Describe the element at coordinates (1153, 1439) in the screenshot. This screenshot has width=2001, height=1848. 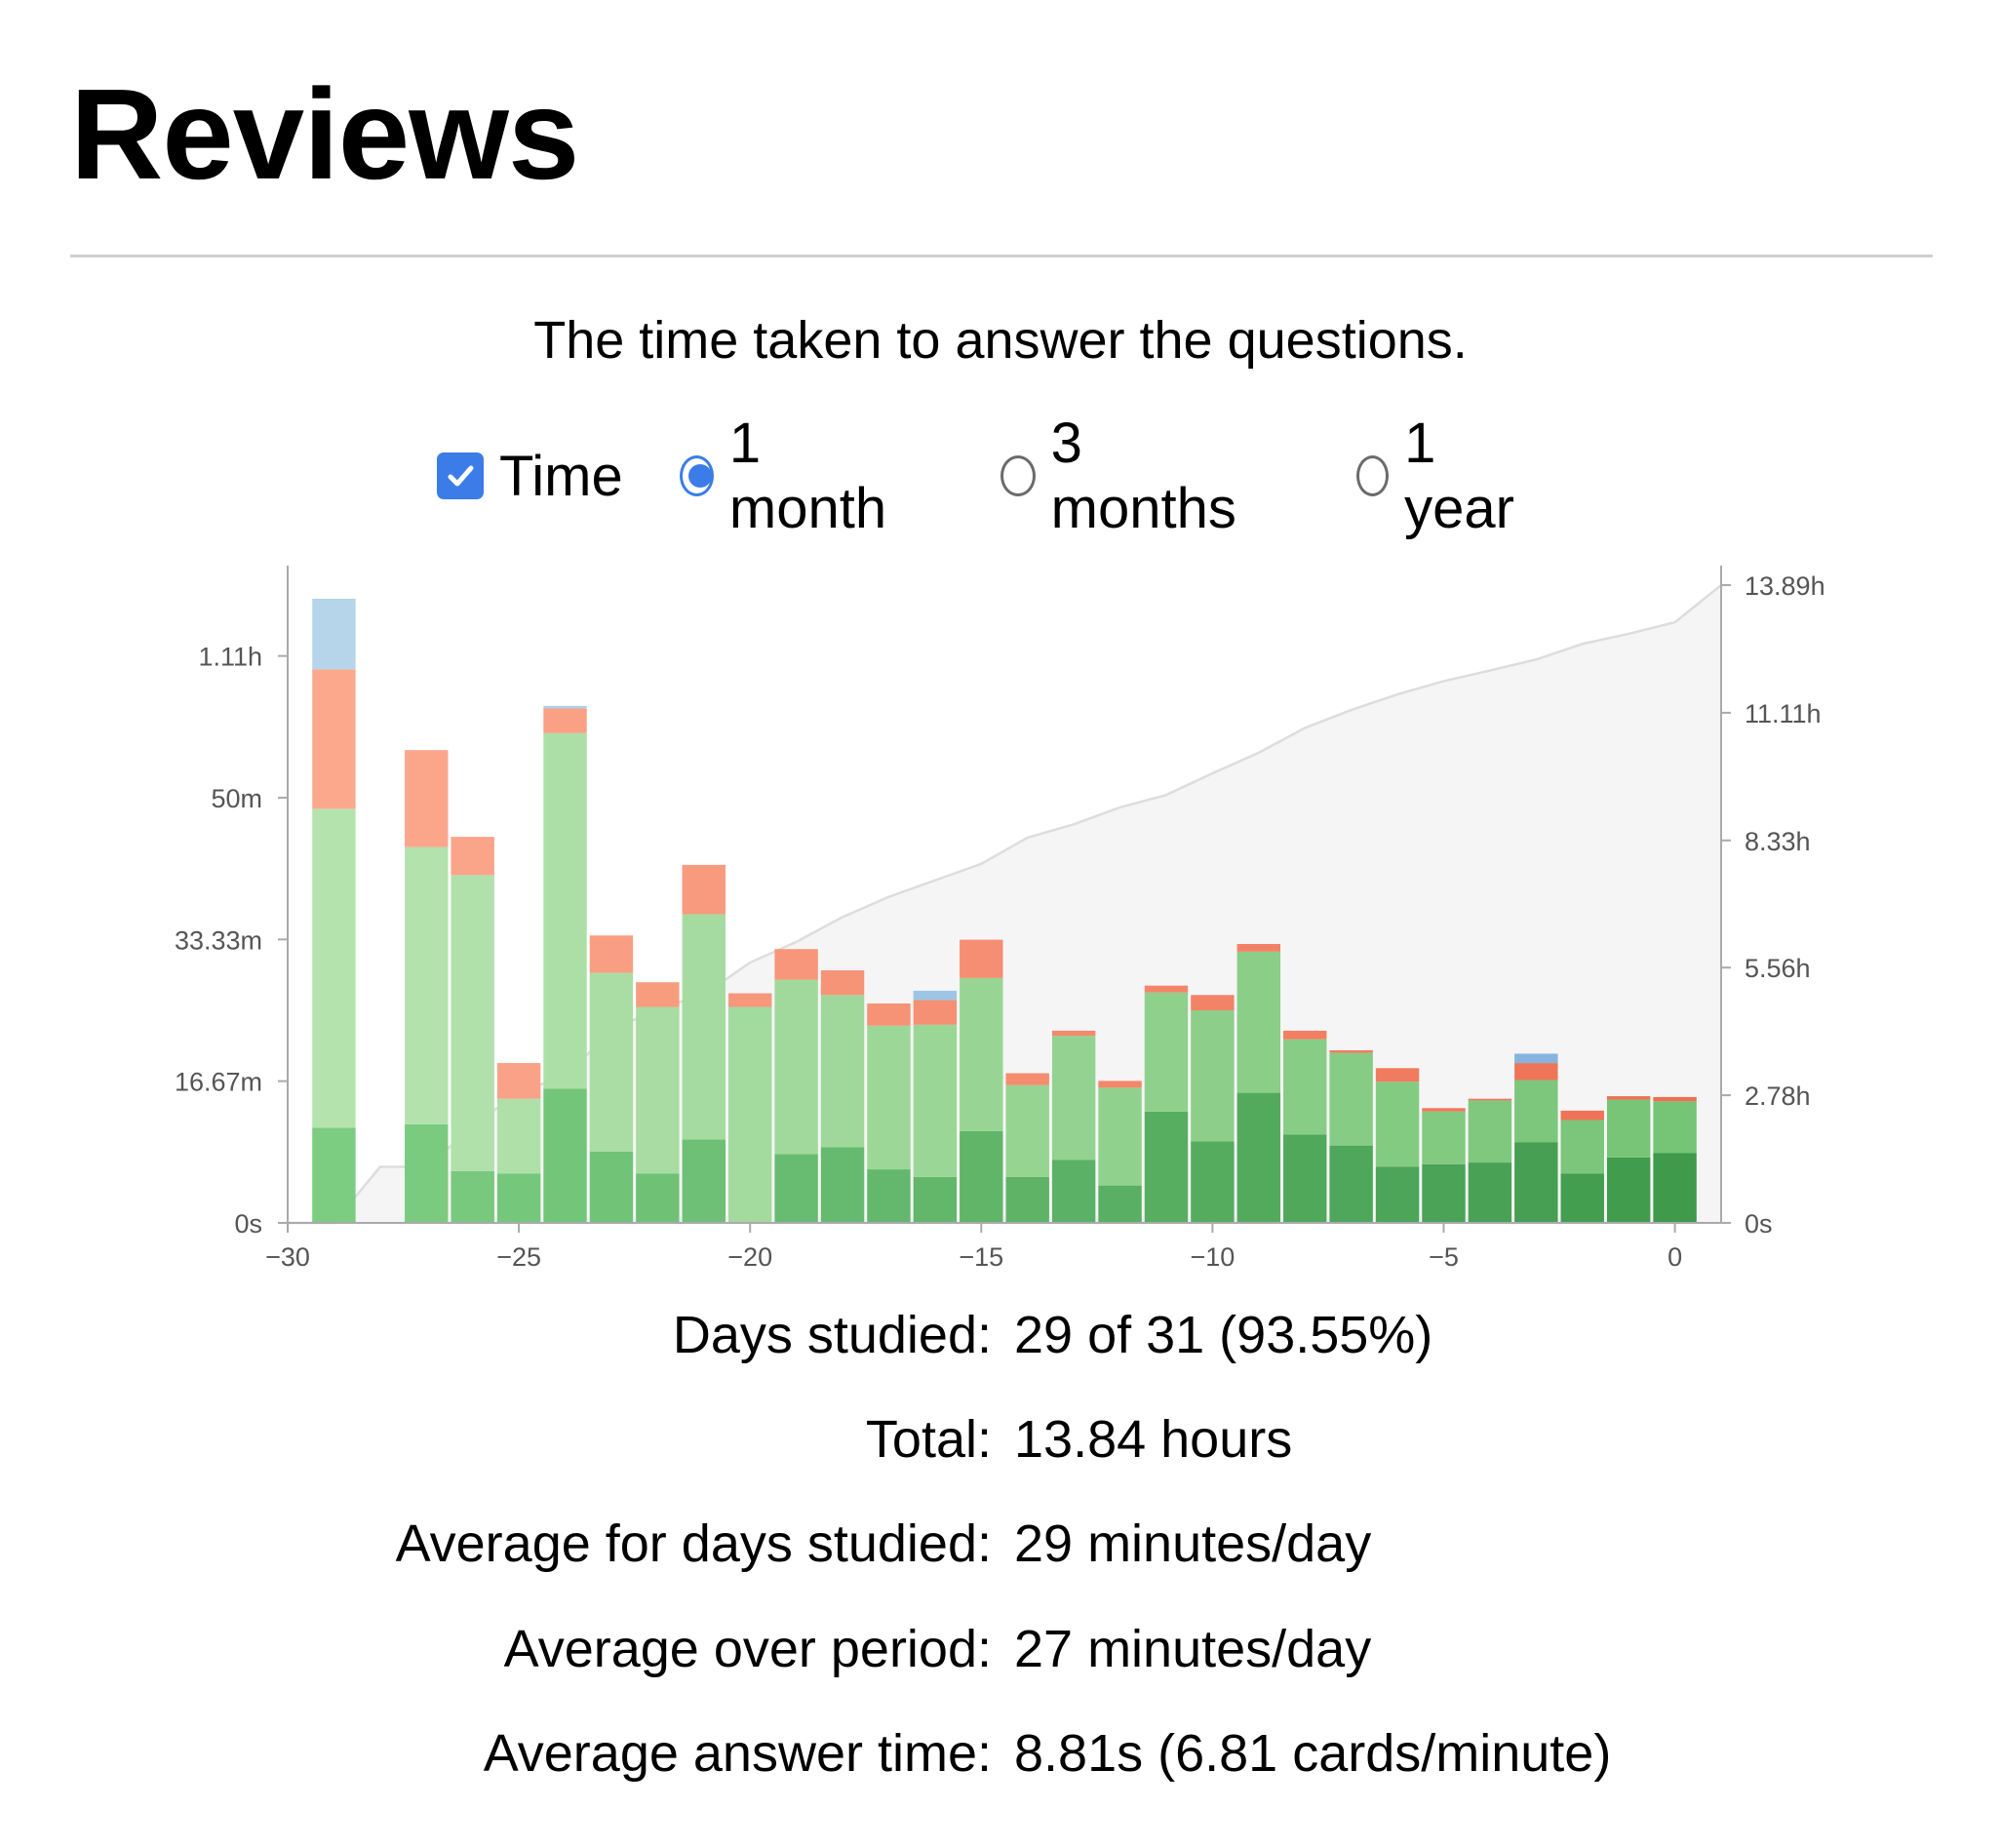
I see `stat-value: 13.84 hours` at that location.